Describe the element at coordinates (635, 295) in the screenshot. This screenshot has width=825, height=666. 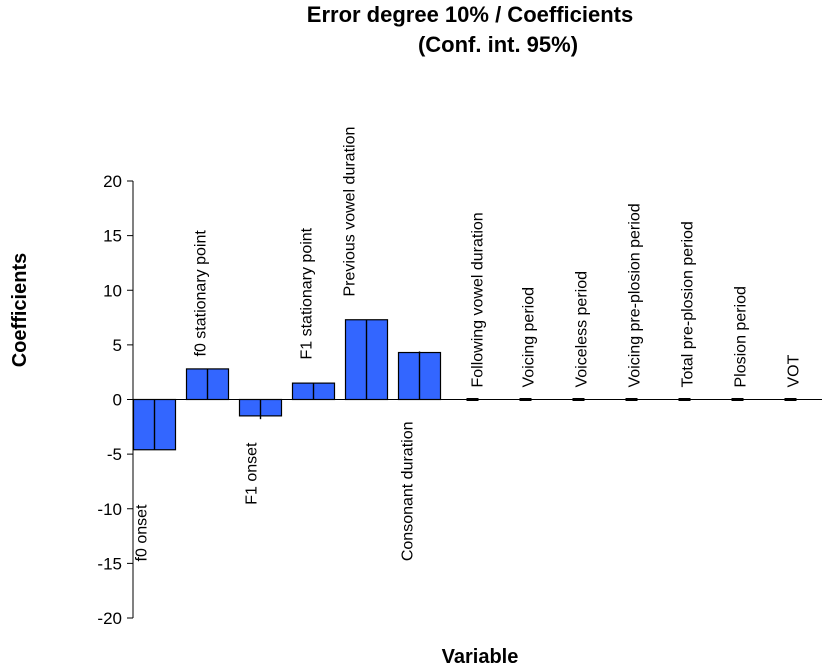
I see `x-category-label: Voicing pre-plosion period` at that location.